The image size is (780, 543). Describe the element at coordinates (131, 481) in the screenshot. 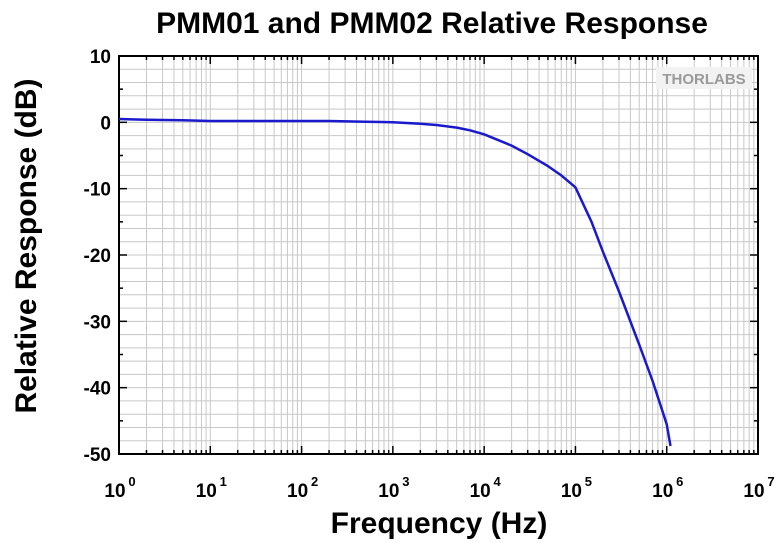

I see `x-tick-label-exponent: 0` at that location.